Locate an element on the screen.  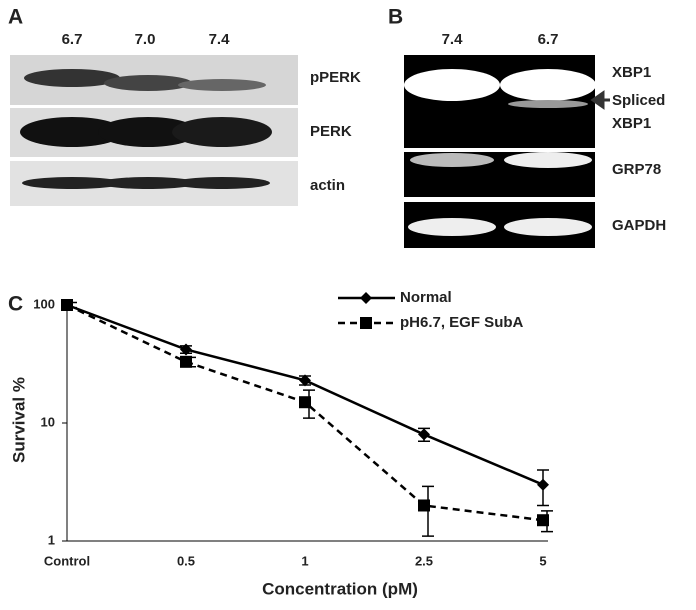
row-label: GAPDH is located at coordinates (639, 225).